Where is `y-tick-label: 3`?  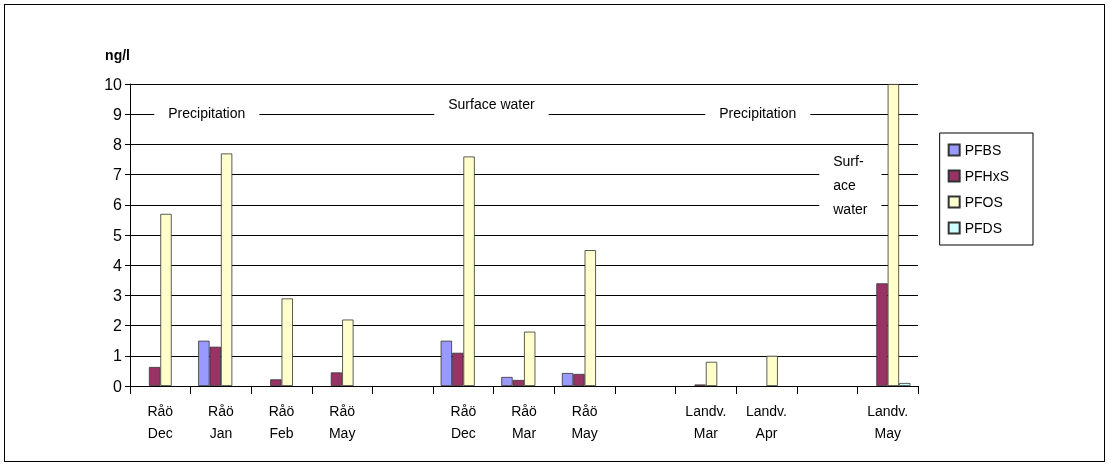 y-tick-label: 3 is located at coordinates (118, 295).